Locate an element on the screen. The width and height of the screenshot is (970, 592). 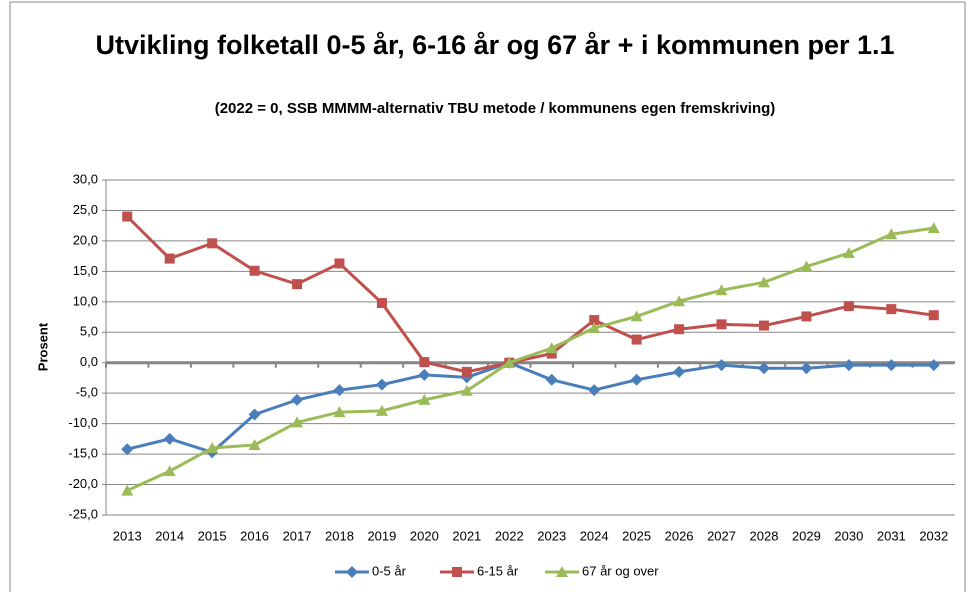
x-tick-label: 2027 is located at coordinates (721, 535).